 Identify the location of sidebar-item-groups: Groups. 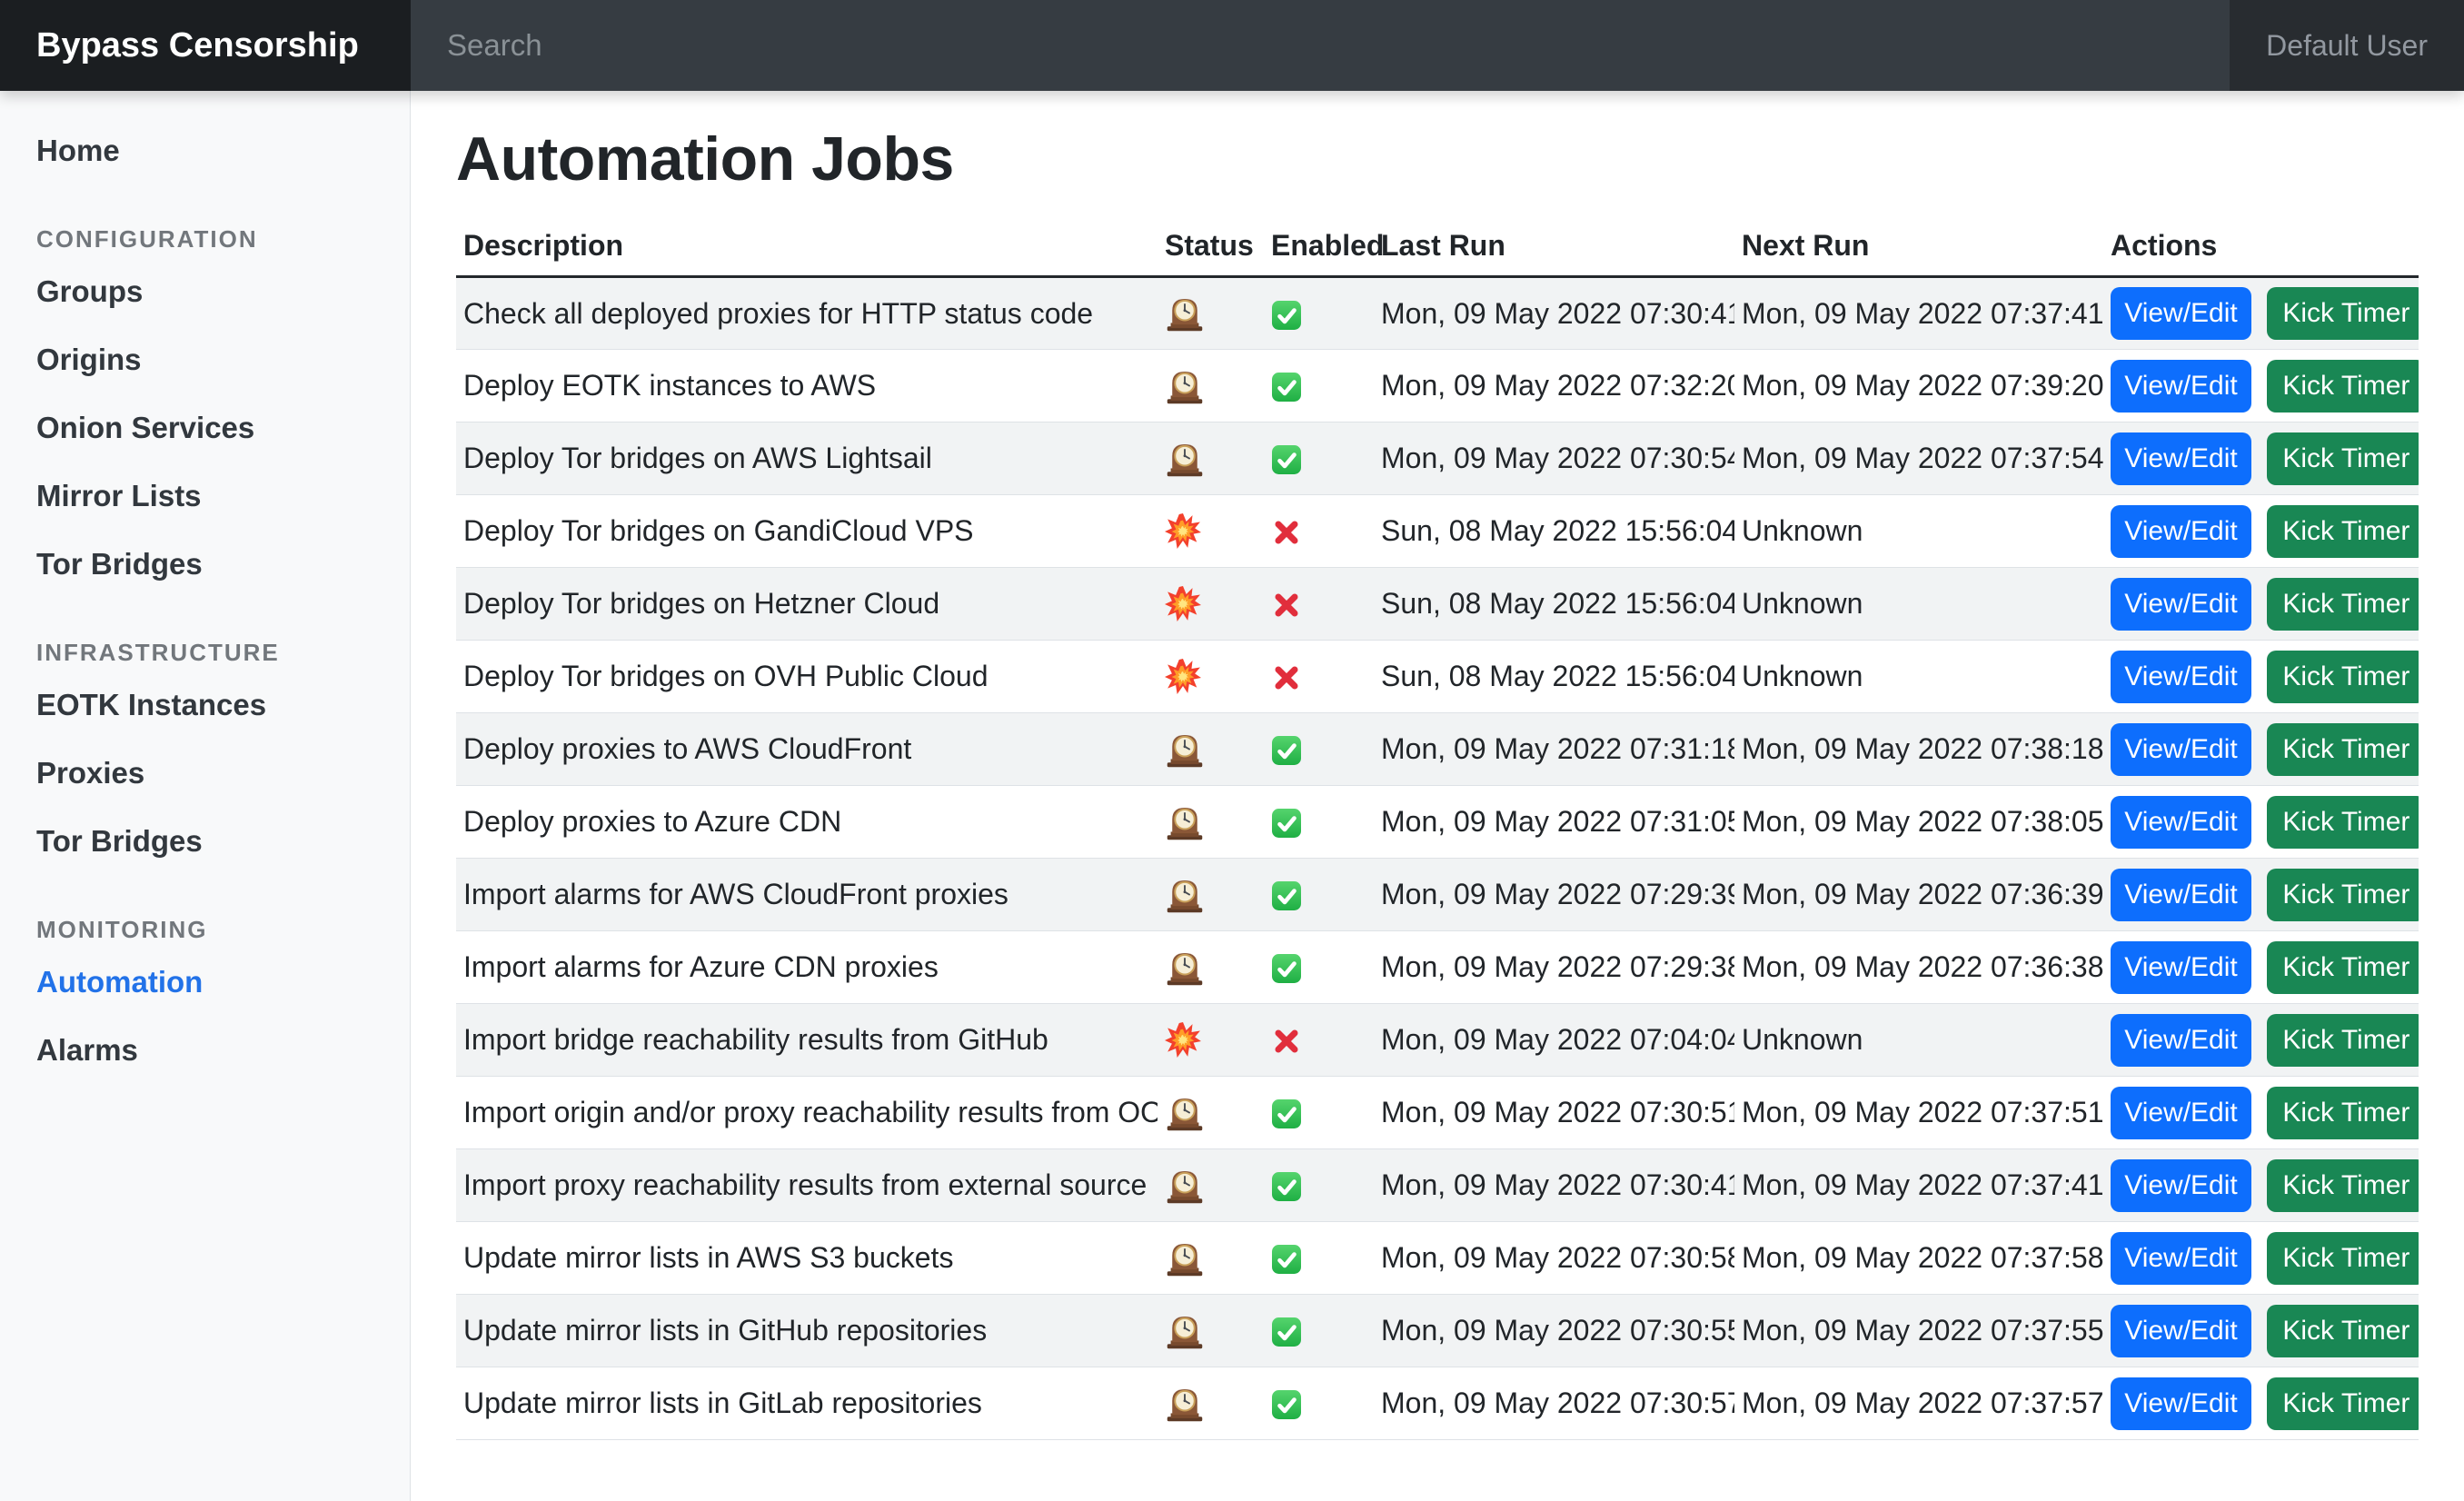
(90, 291).